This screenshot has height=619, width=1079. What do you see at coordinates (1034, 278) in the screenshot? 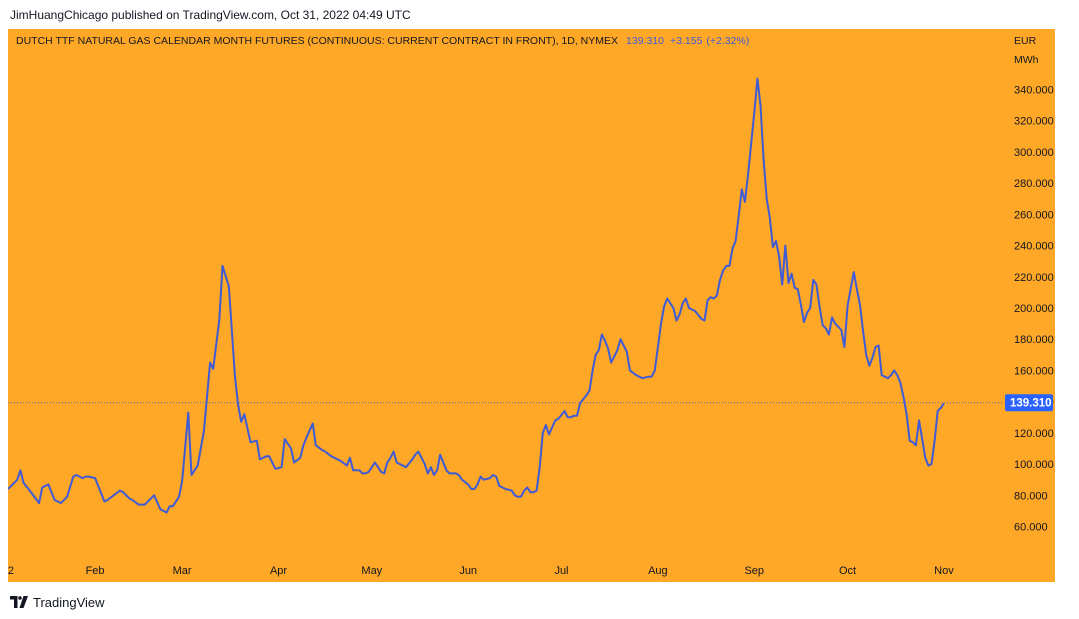
I see `y-tick-label: 220.000` at bounding box center [1034, 278].